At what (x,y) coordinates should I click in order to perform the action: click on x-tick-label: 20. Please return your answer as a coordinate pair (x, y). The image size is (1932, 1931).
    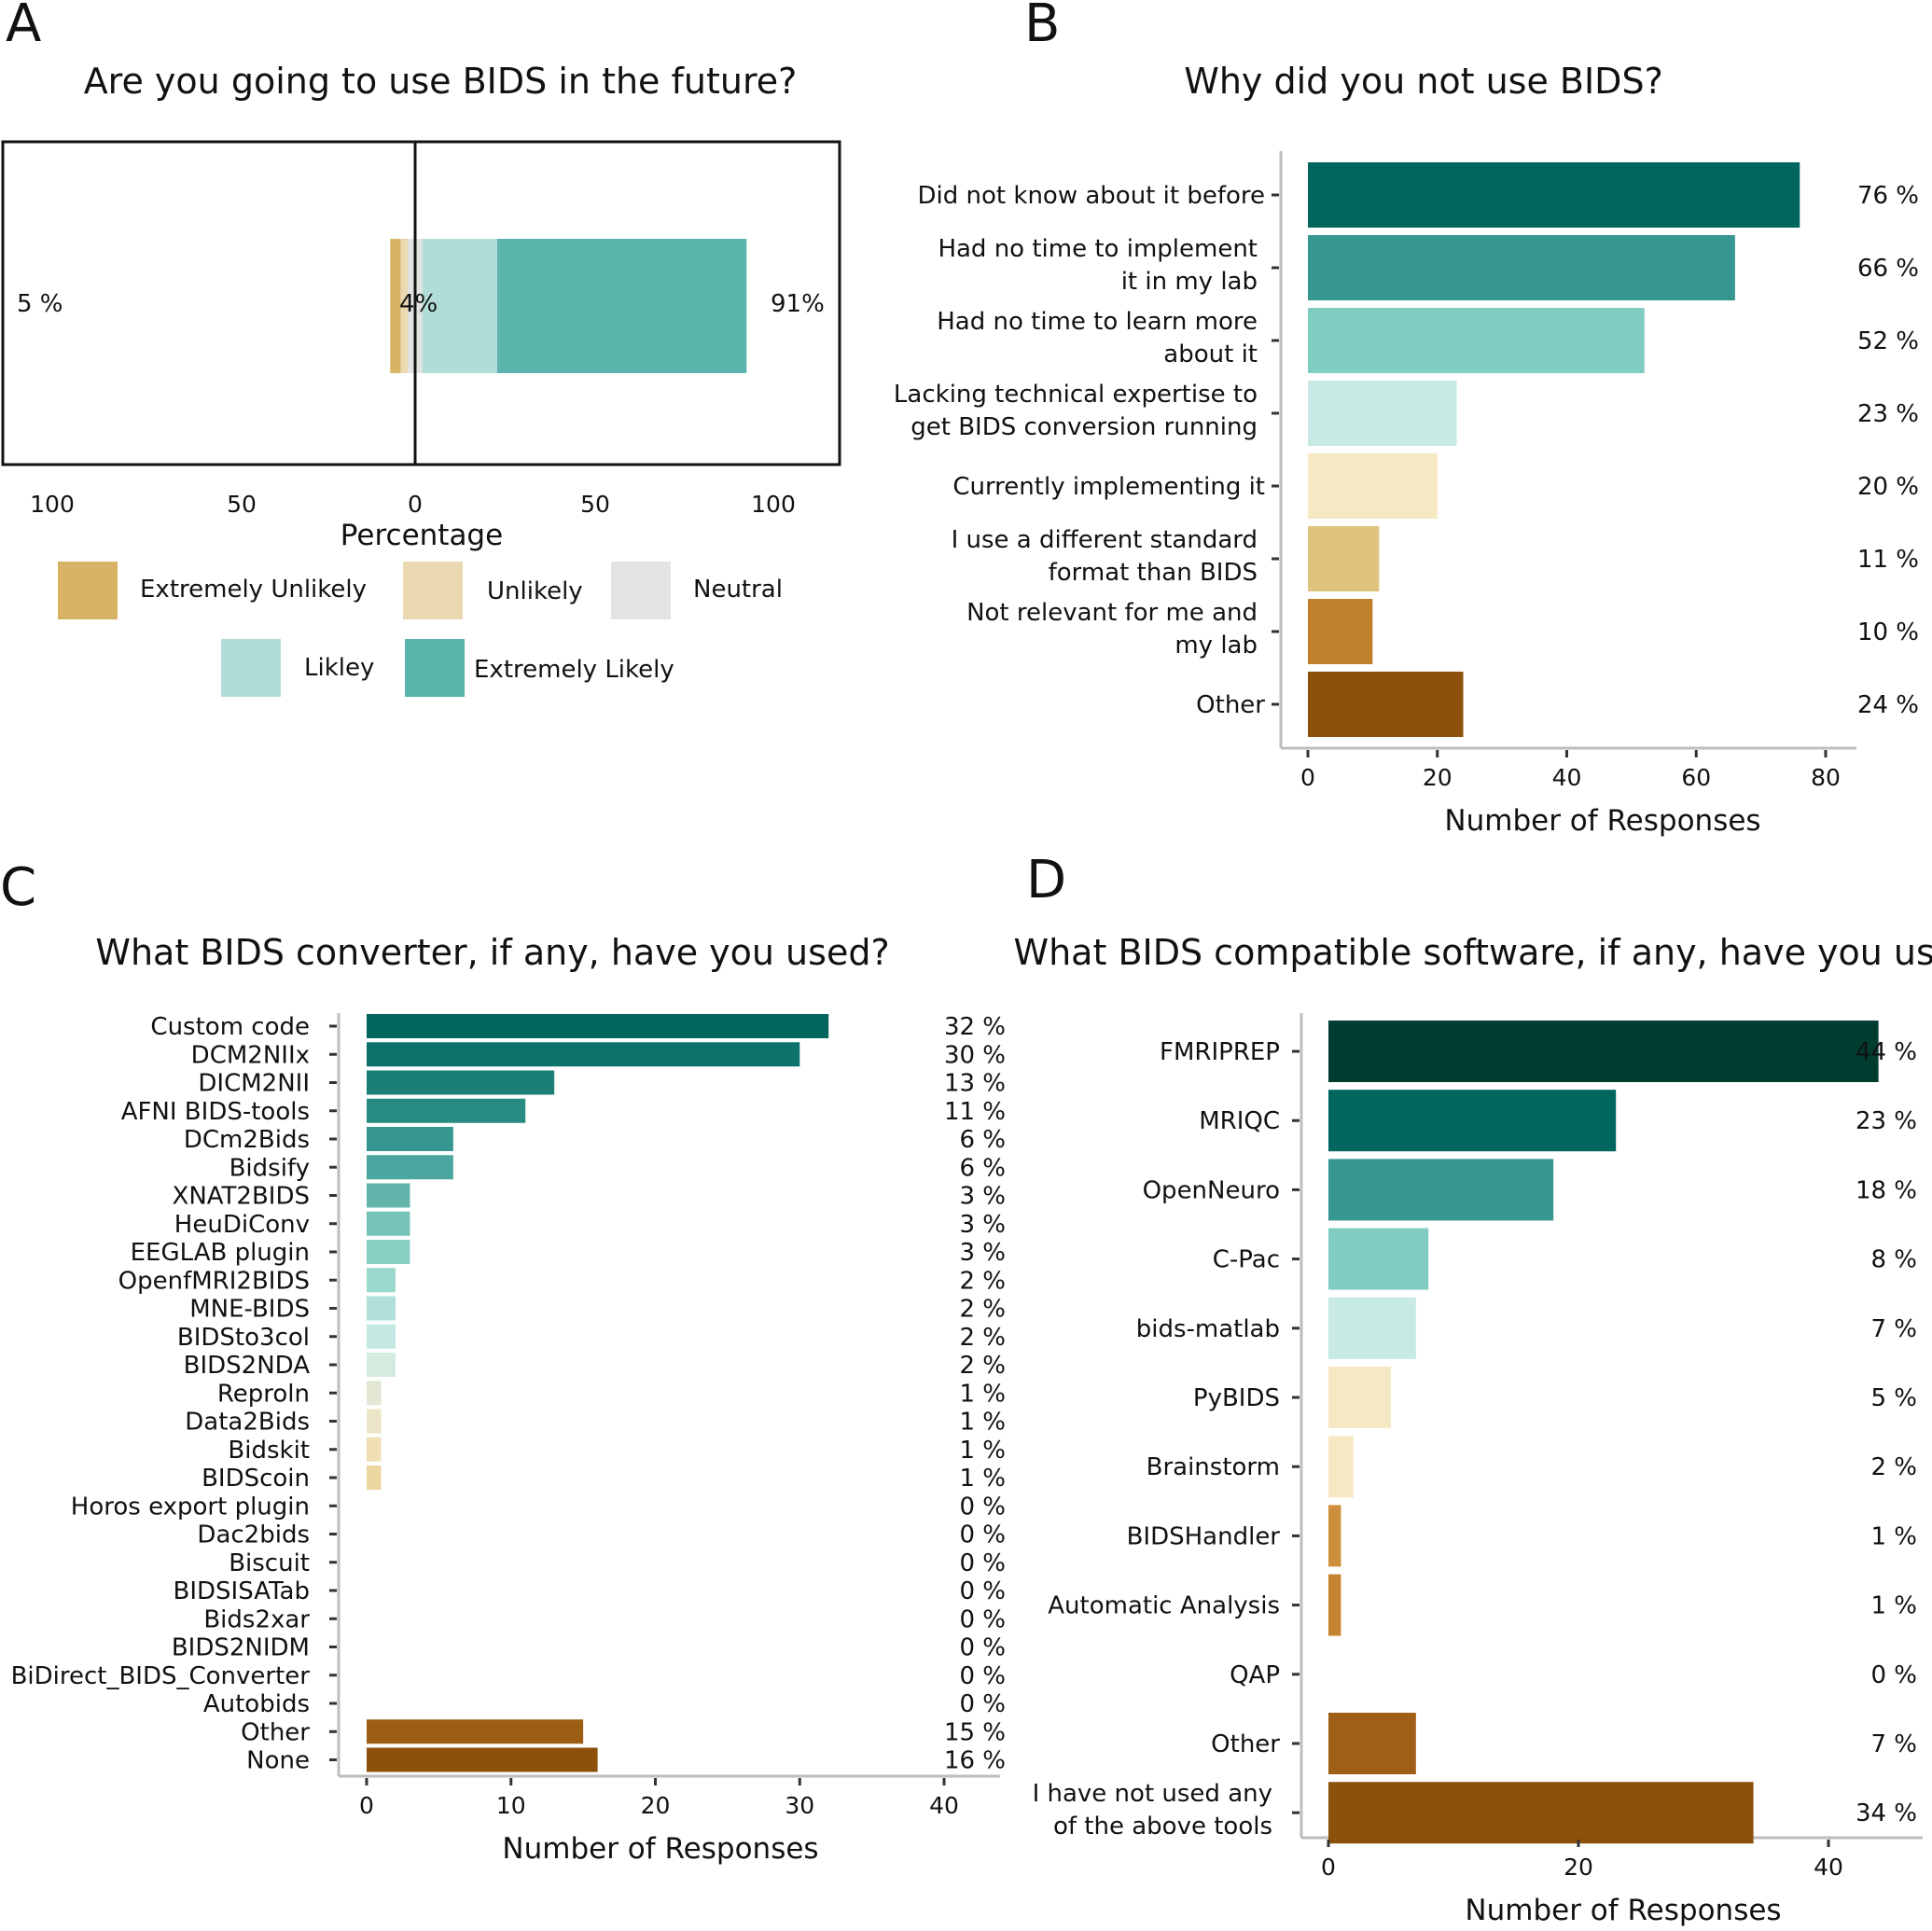
    Looking at the image, I should click on (1437, 777).